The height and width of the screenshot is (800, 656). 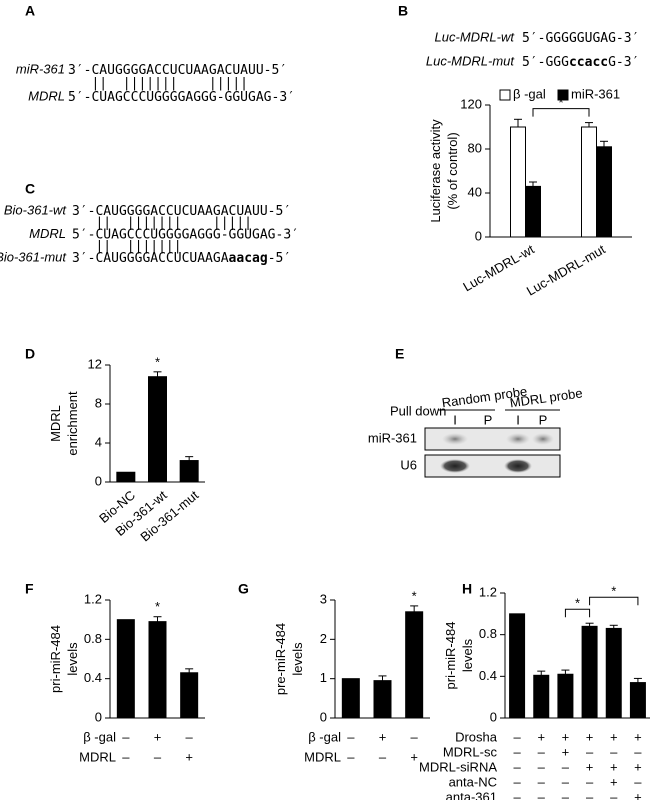 I want to click on condition-name: anta-NC, so click(x=473, y=781).